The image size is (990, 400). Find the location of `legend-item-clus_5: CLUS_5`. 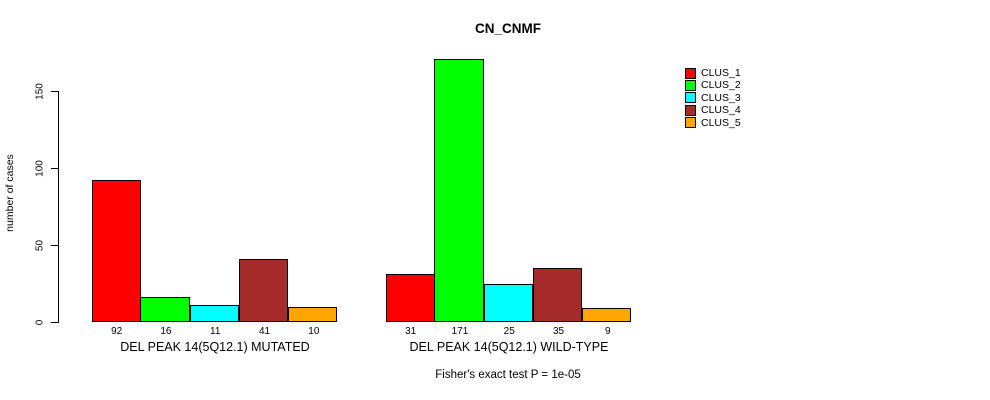

legend-item-clus_5: CLUS_5 is located at coordinates (713, 123).